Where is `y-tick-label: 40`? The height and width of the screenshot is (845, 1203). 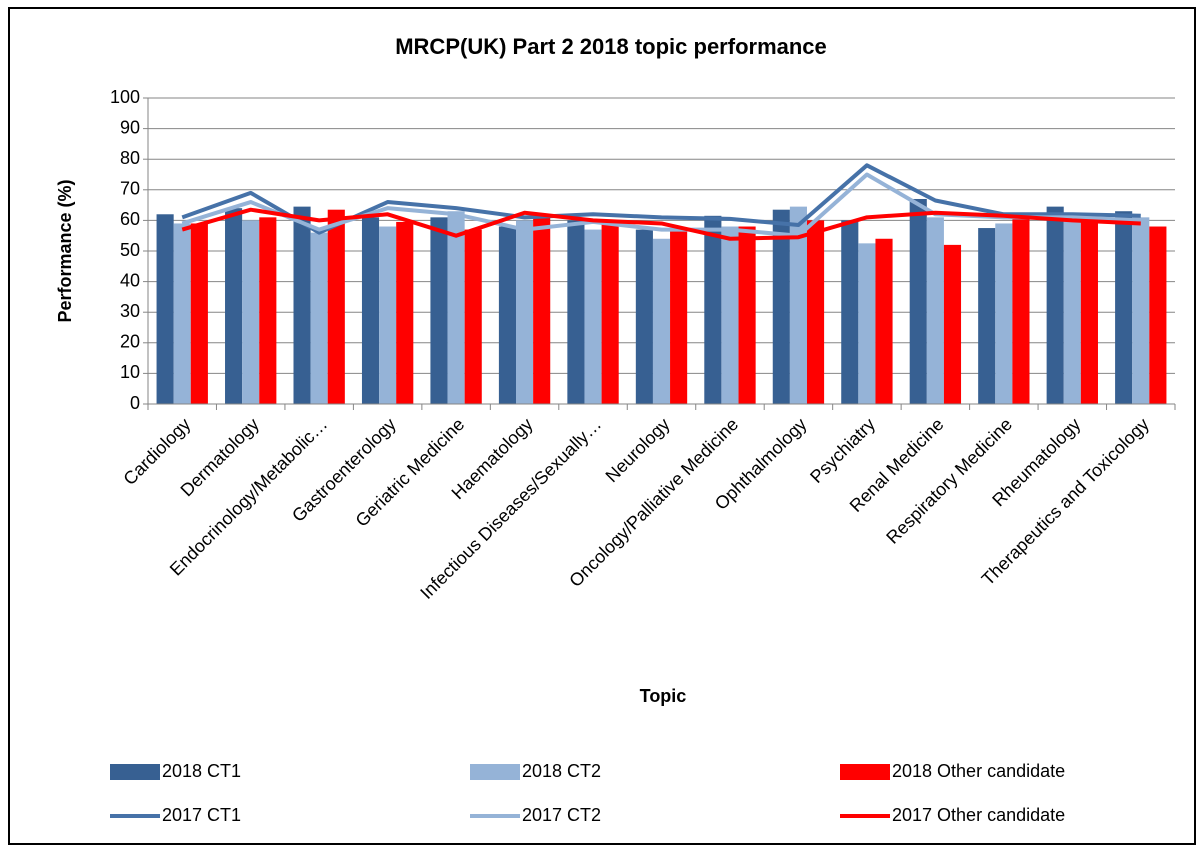
y-tick-label: 40 is located at coordinates (130, 280).